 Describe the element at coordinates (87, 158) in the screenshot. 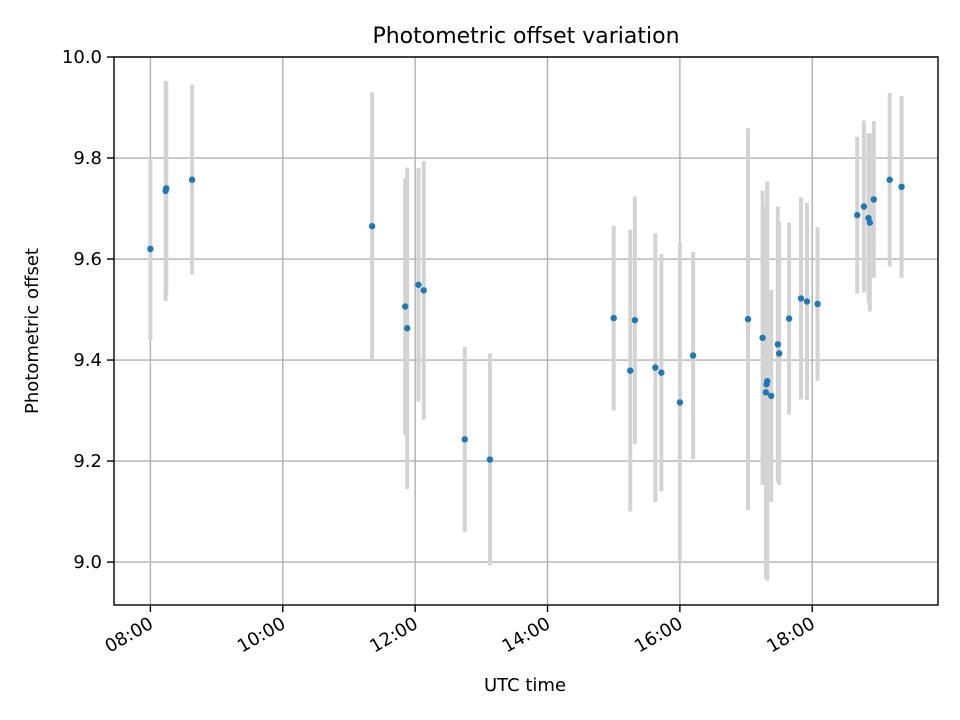

I see `y-tick-label: 9.8` at that location.